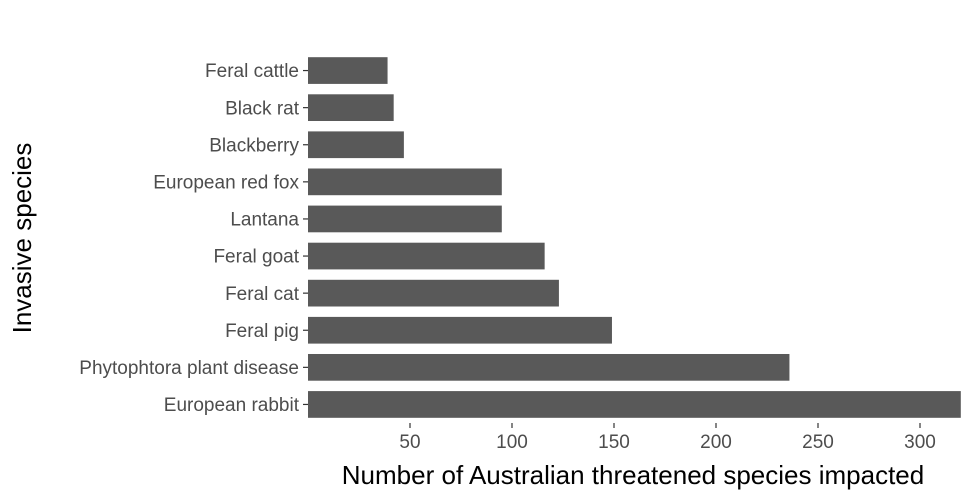 The width and height of the screenshot is (970, 499). What do you see at coordinates (920, 442) in the screenshot?
I see `x-tick-label: 300` at bounding box center [920, 442].